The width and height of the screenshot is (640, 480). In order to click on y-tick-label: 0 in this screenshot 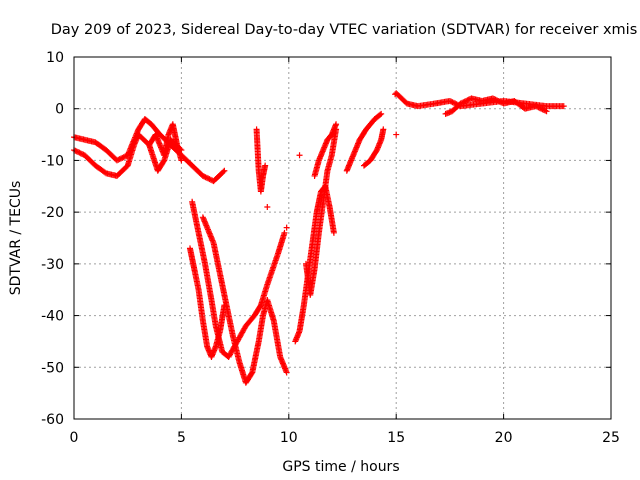, I will do `click(59, 110)`.